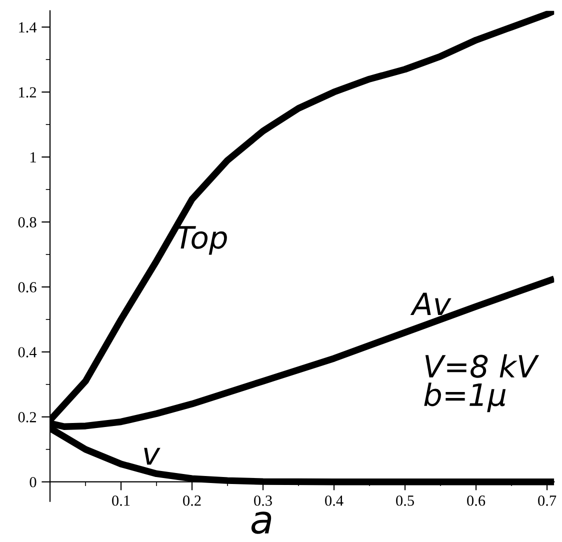  Describe the element at coordinates (27, 287) in the screenshot. I see `y-tick-label: 0.6` at that location.